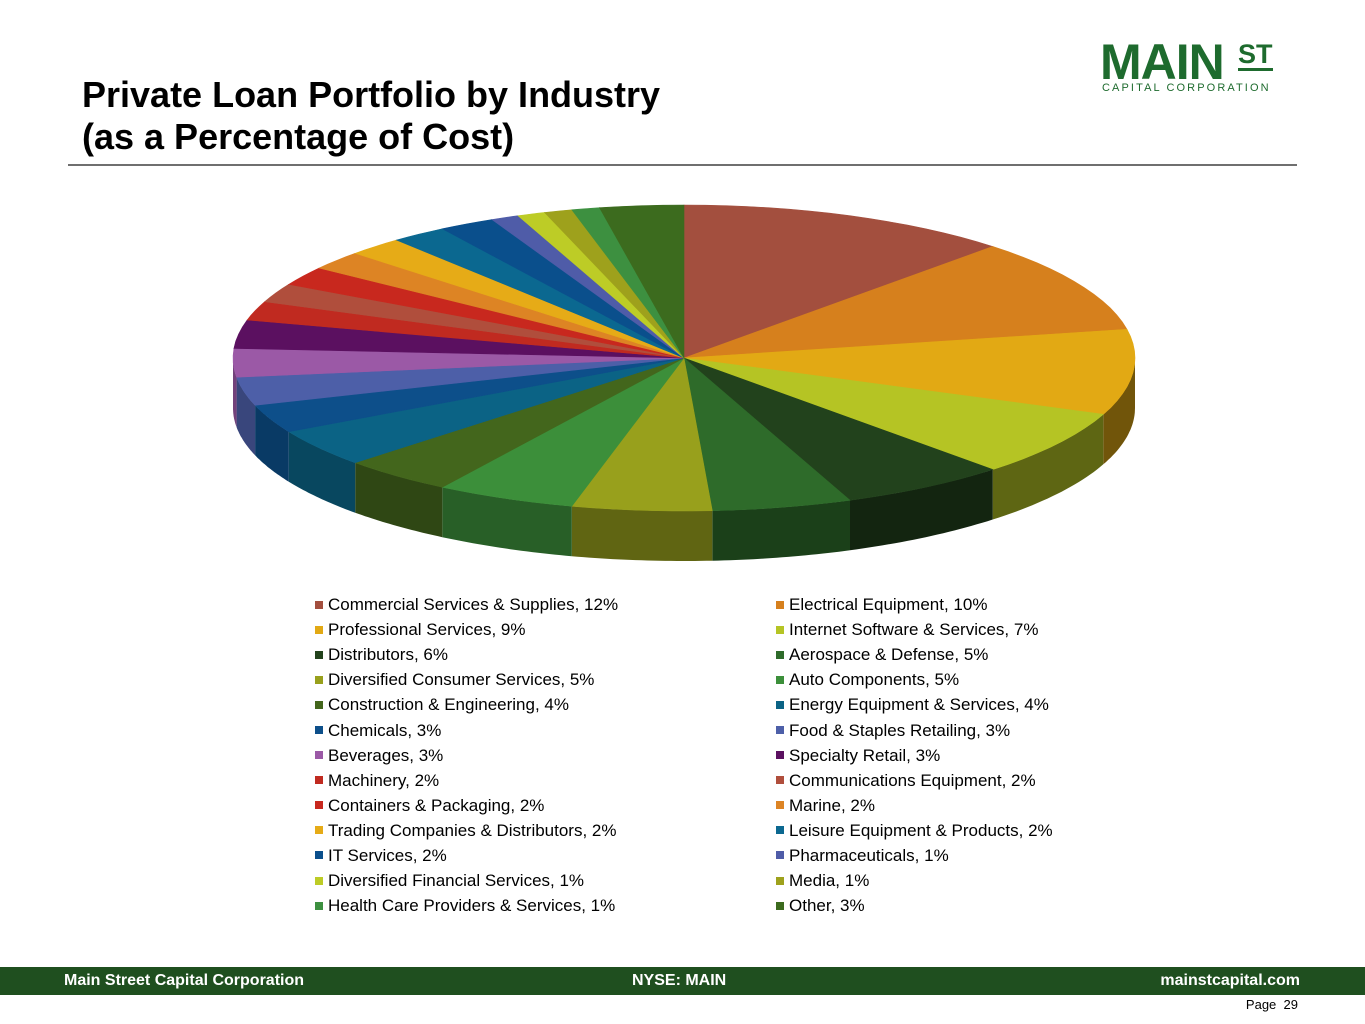 The image size is (1365, 1024). I want to click on legend-label: Pharmaceuticals, 1%, so click(869, 855).